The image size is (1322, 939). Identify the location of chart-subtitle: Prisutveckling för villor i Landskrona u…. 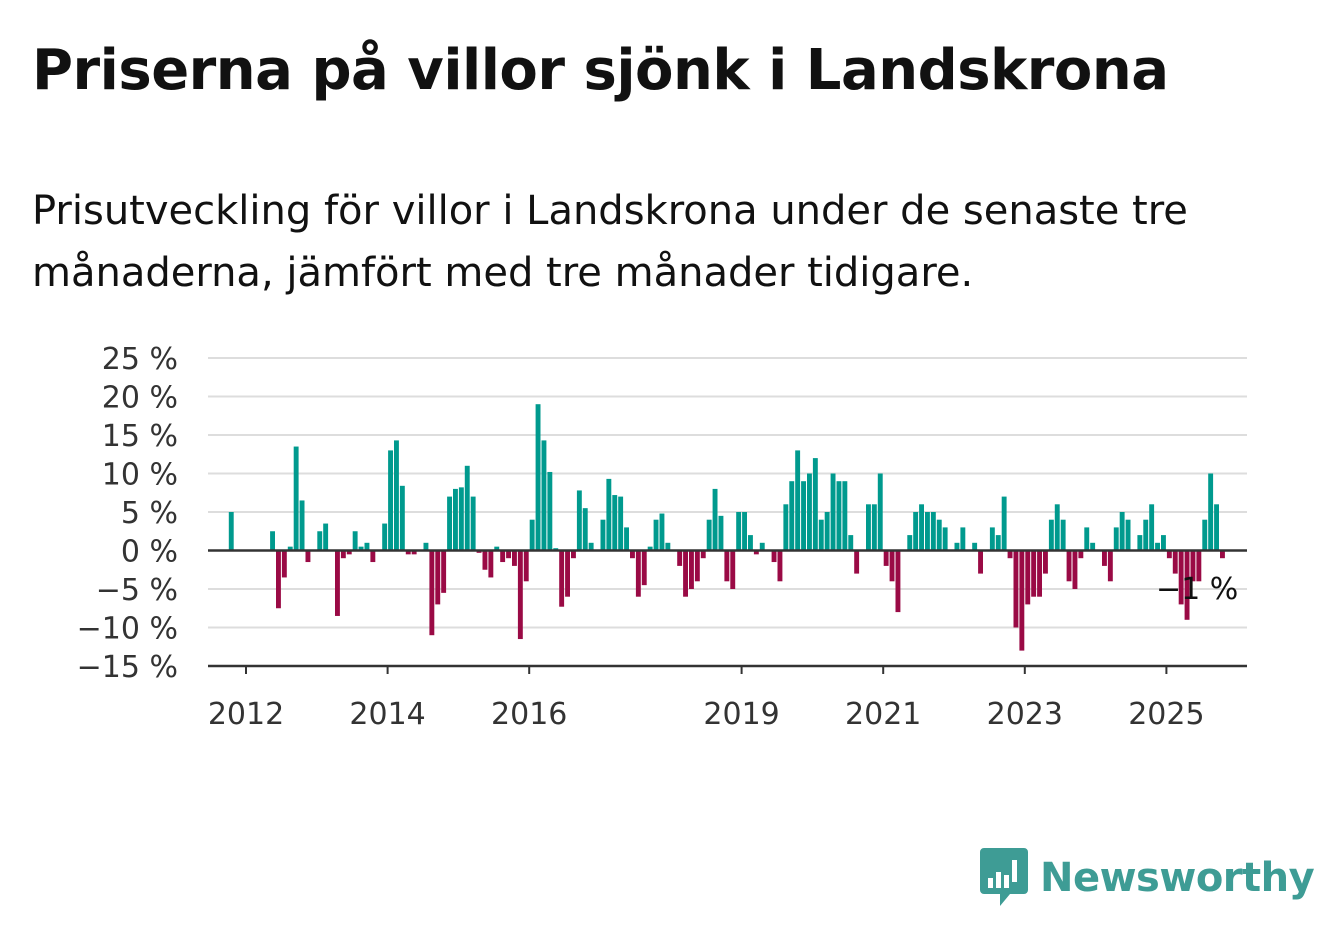
(610, 242).